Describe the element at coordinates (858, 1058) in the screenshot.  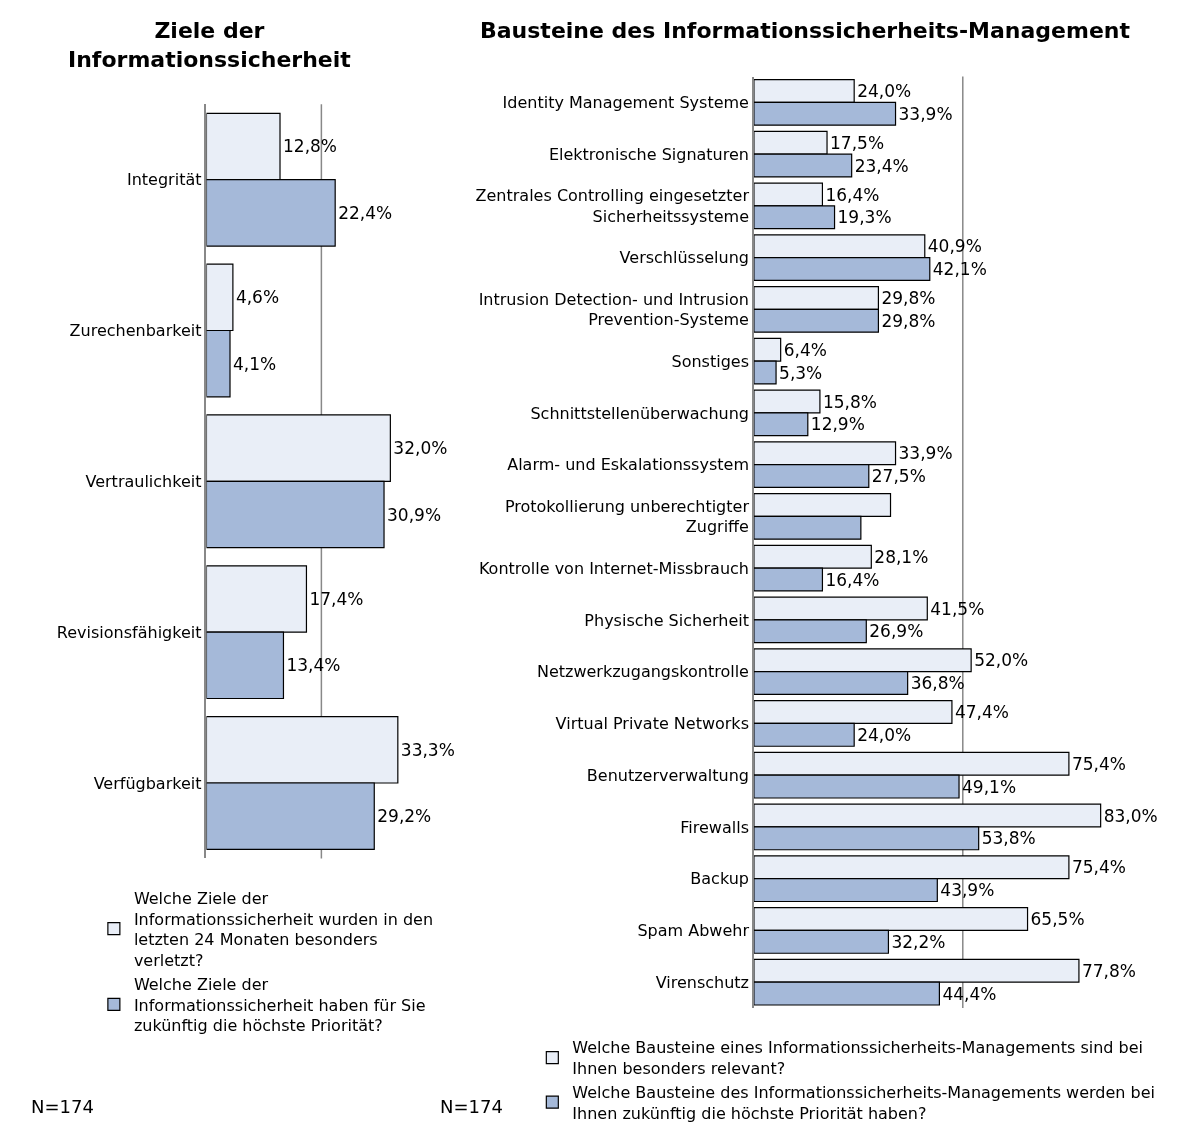
I see `legend-label: Welche Bausteine eines Informationssicherheits-Managements sind bei Ihnen besonders relevant?` at that location.